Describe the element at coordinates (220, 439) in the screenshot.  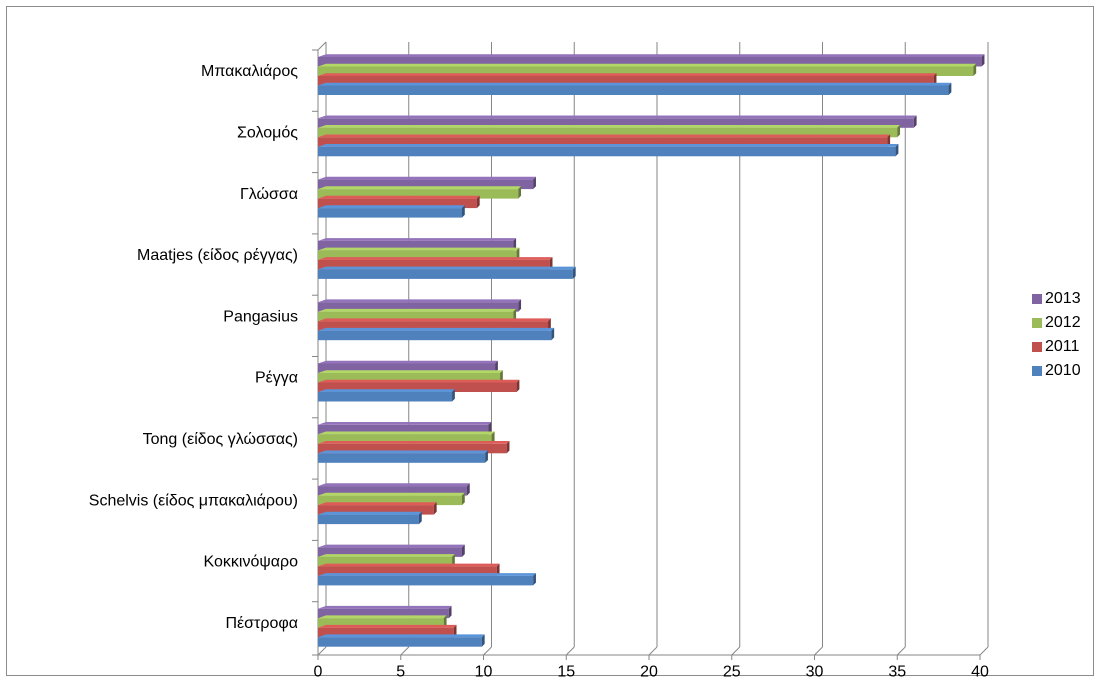
I see `category-label: Tong (είδος γλώσσας)` at that location.